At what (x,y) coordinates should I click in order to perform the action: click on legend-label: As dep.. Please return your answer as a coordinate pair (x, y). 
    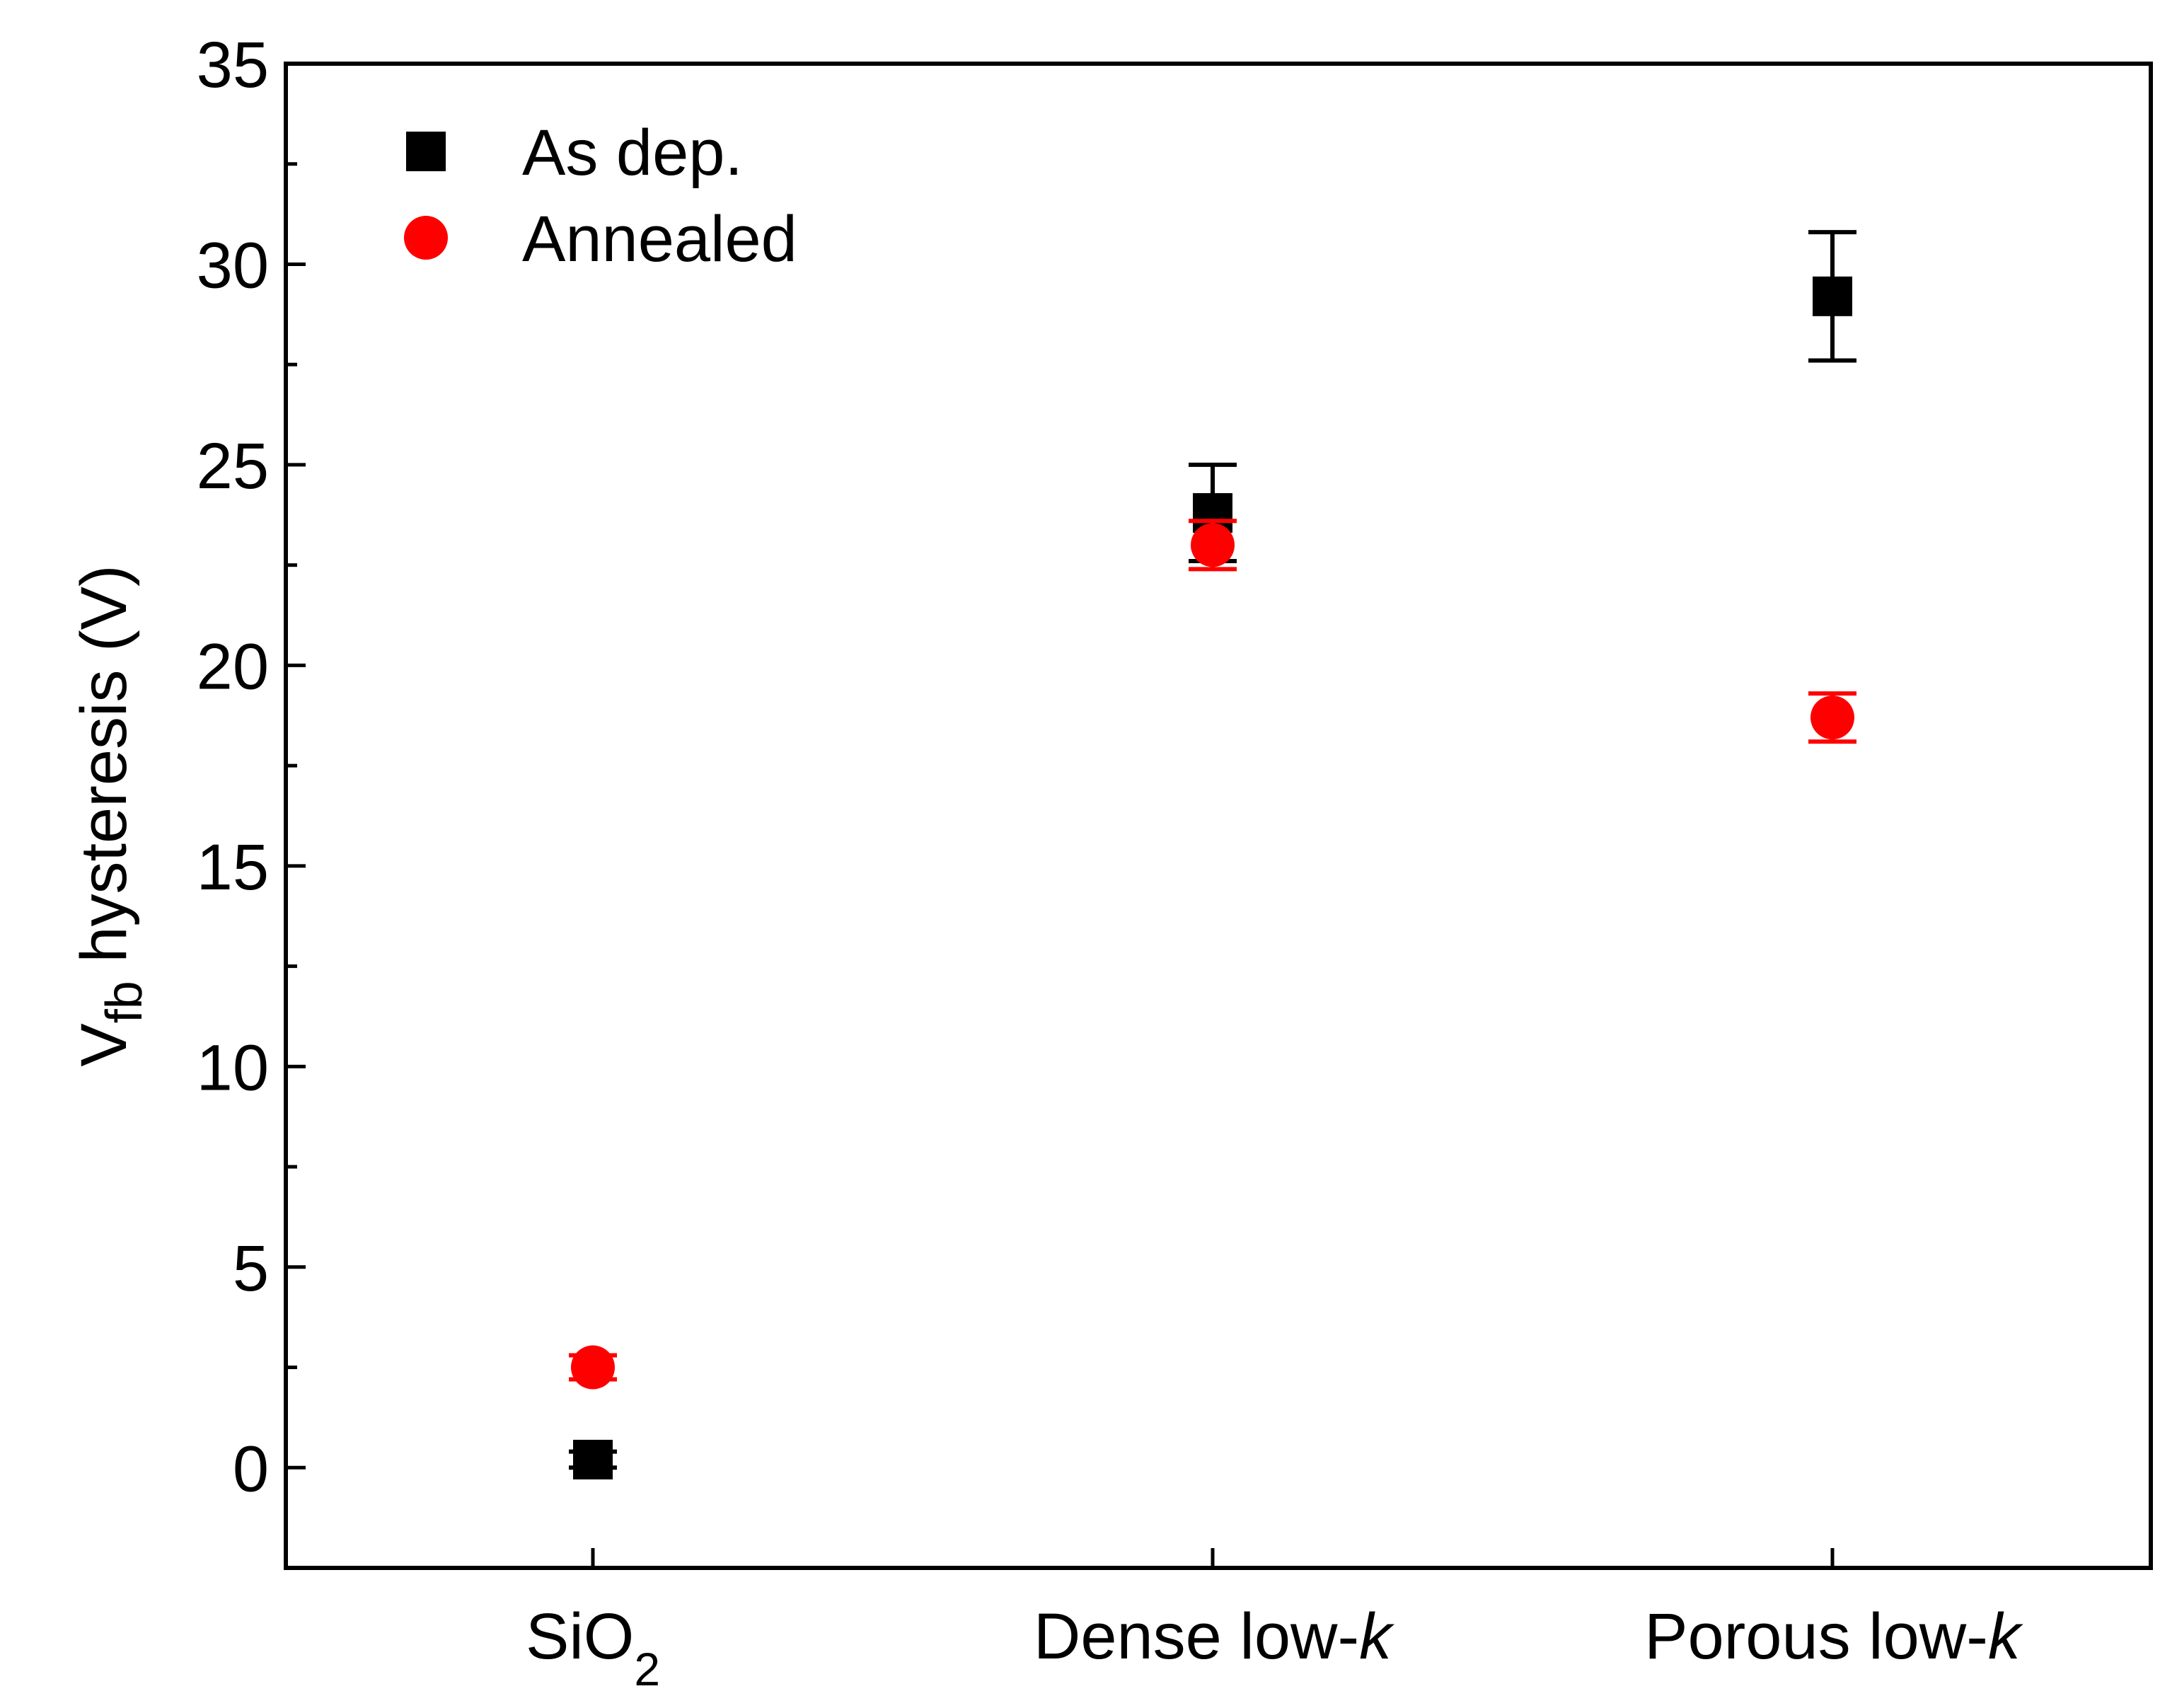
    Looking at the image, I should click on (632, 153).